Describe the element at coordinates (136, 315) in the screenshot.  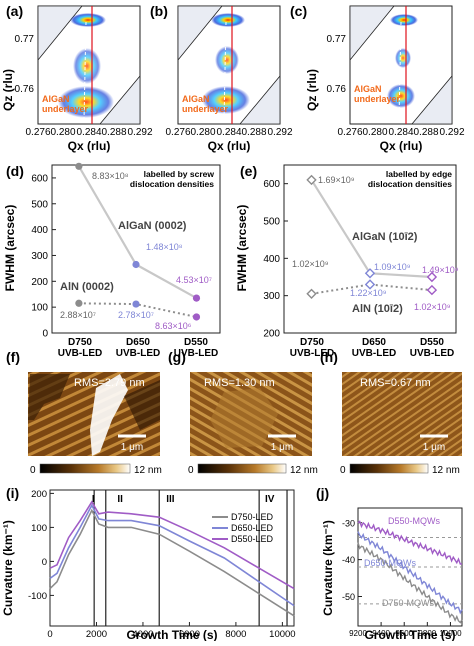
I see `anno-d-aln-1: 2.78×10⁷` at that location.